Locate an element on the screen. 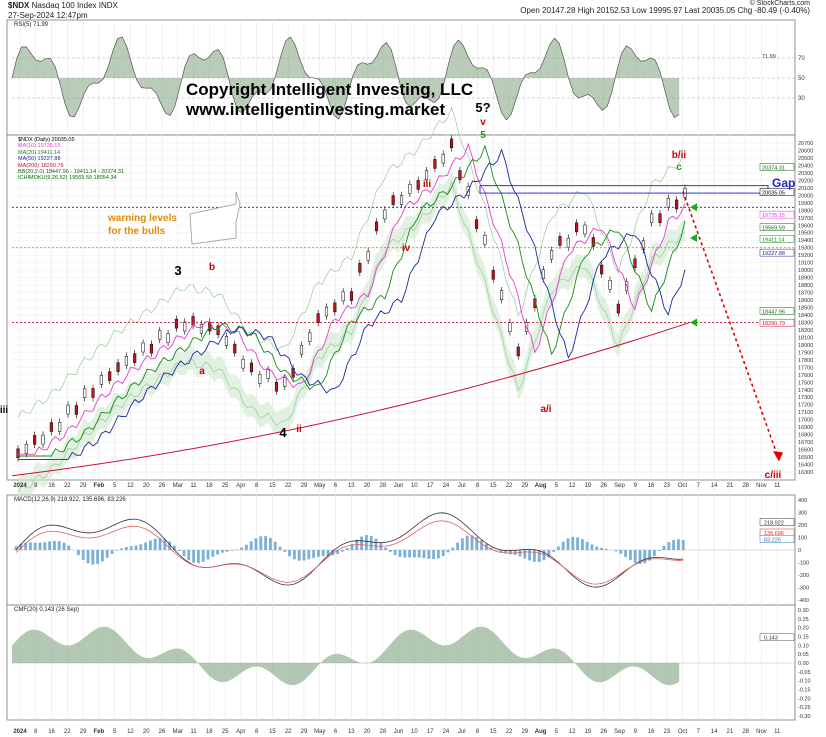  warning-line-1: warning levels is located at coordinates (142, 218).